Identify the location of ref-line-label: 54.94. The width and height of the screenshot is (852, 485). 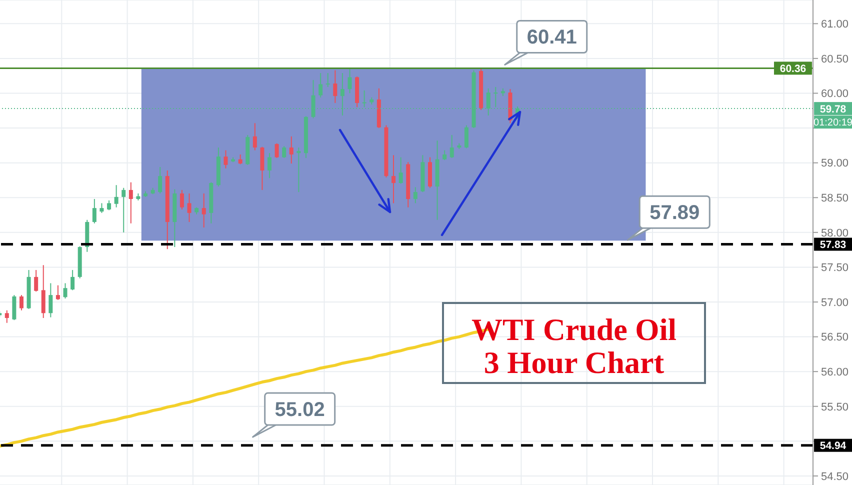
(833, 446).